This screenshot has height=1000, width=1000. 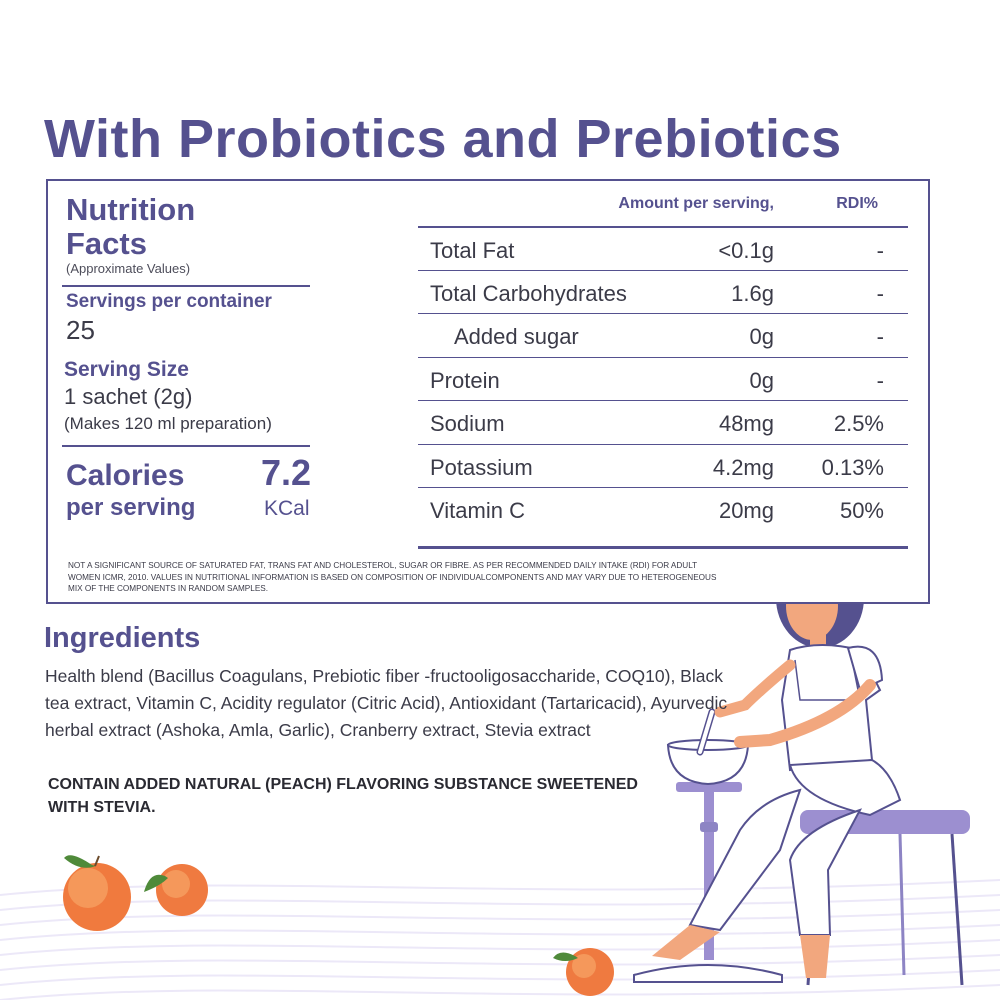 What do you see at coordinates (752, 293) in the screenshot?
I see `nutrient-amount: 1.6g` at bounding box center [752, 293].